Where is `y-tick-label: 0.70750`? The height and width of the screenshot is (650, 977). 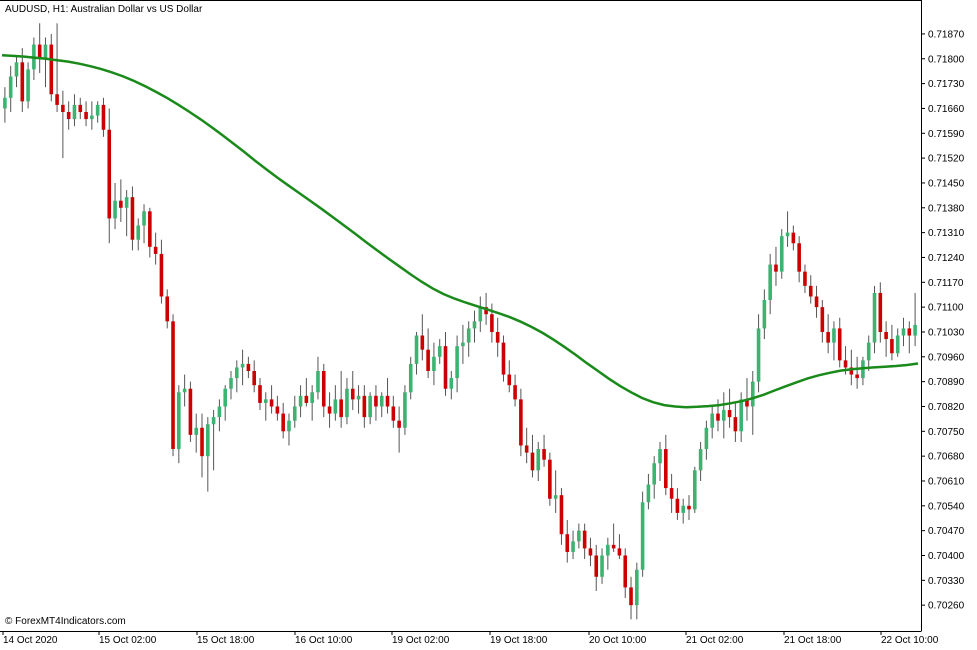
y-tick-label: 0.70750 is located at coordinates (946, 432).